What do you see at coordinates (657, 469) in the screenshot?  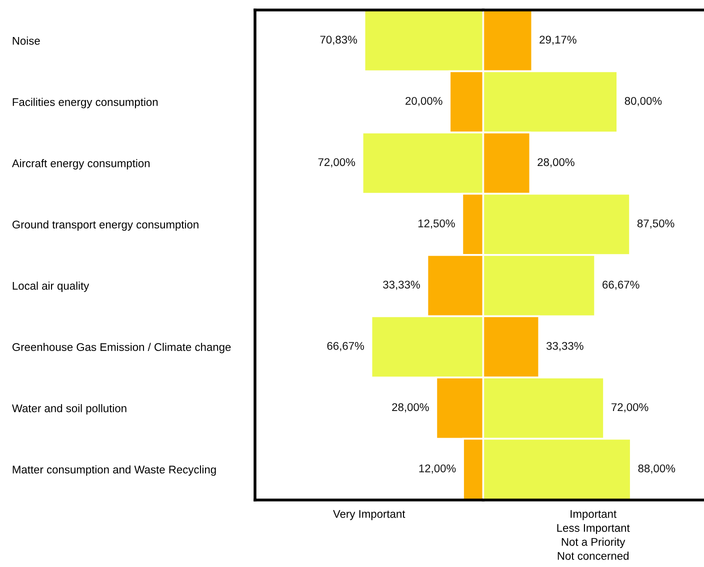 I see `data-label: 88,00%` at bounding box center [657, 469].